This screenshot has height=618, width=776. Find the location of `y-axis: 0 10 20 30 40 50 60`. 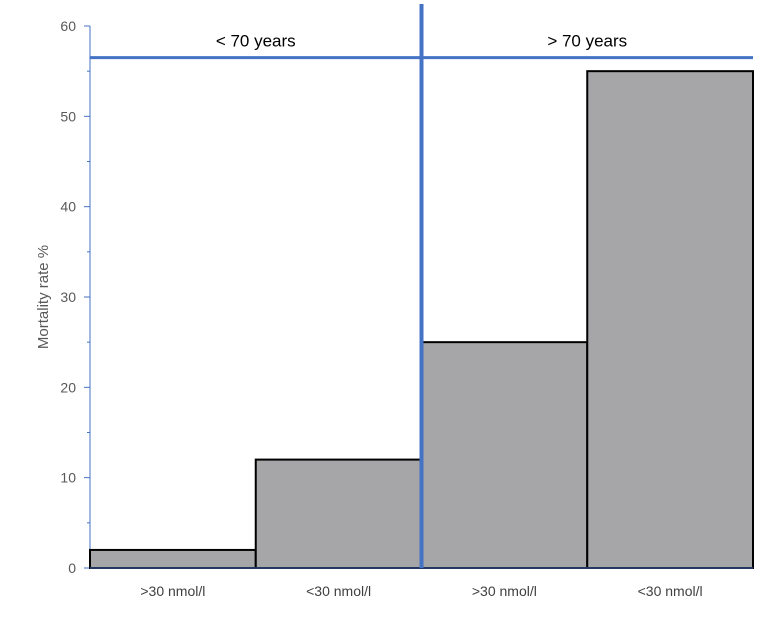

y-axis: 0 10 20 30 40 50 60 is located at coordinates (75, 297).